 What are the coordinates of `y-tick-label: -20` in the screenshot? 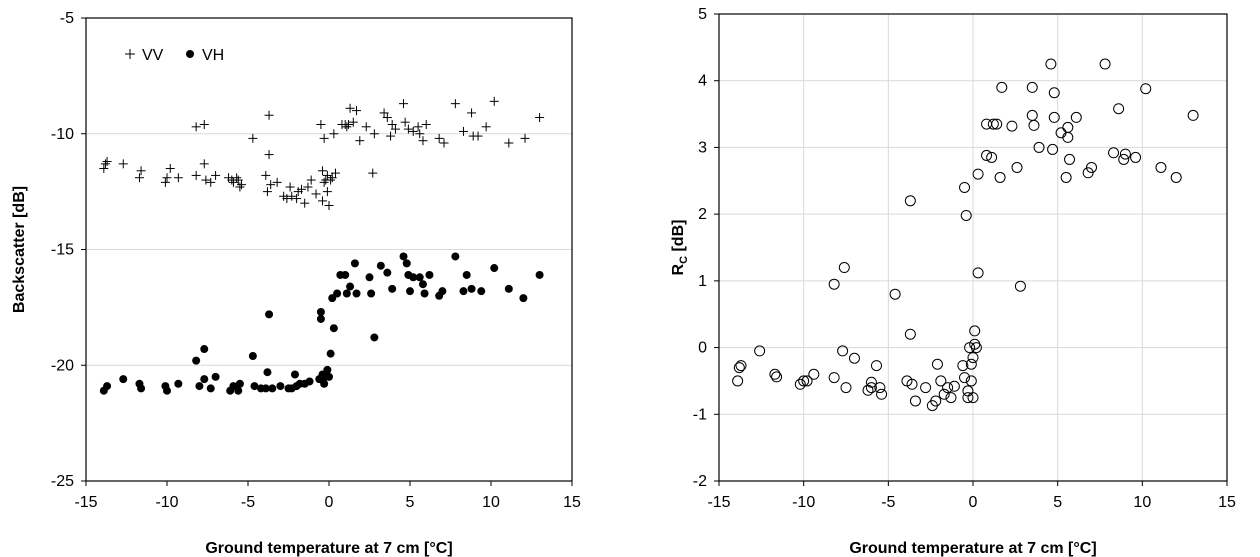 It's located at (62, 365).